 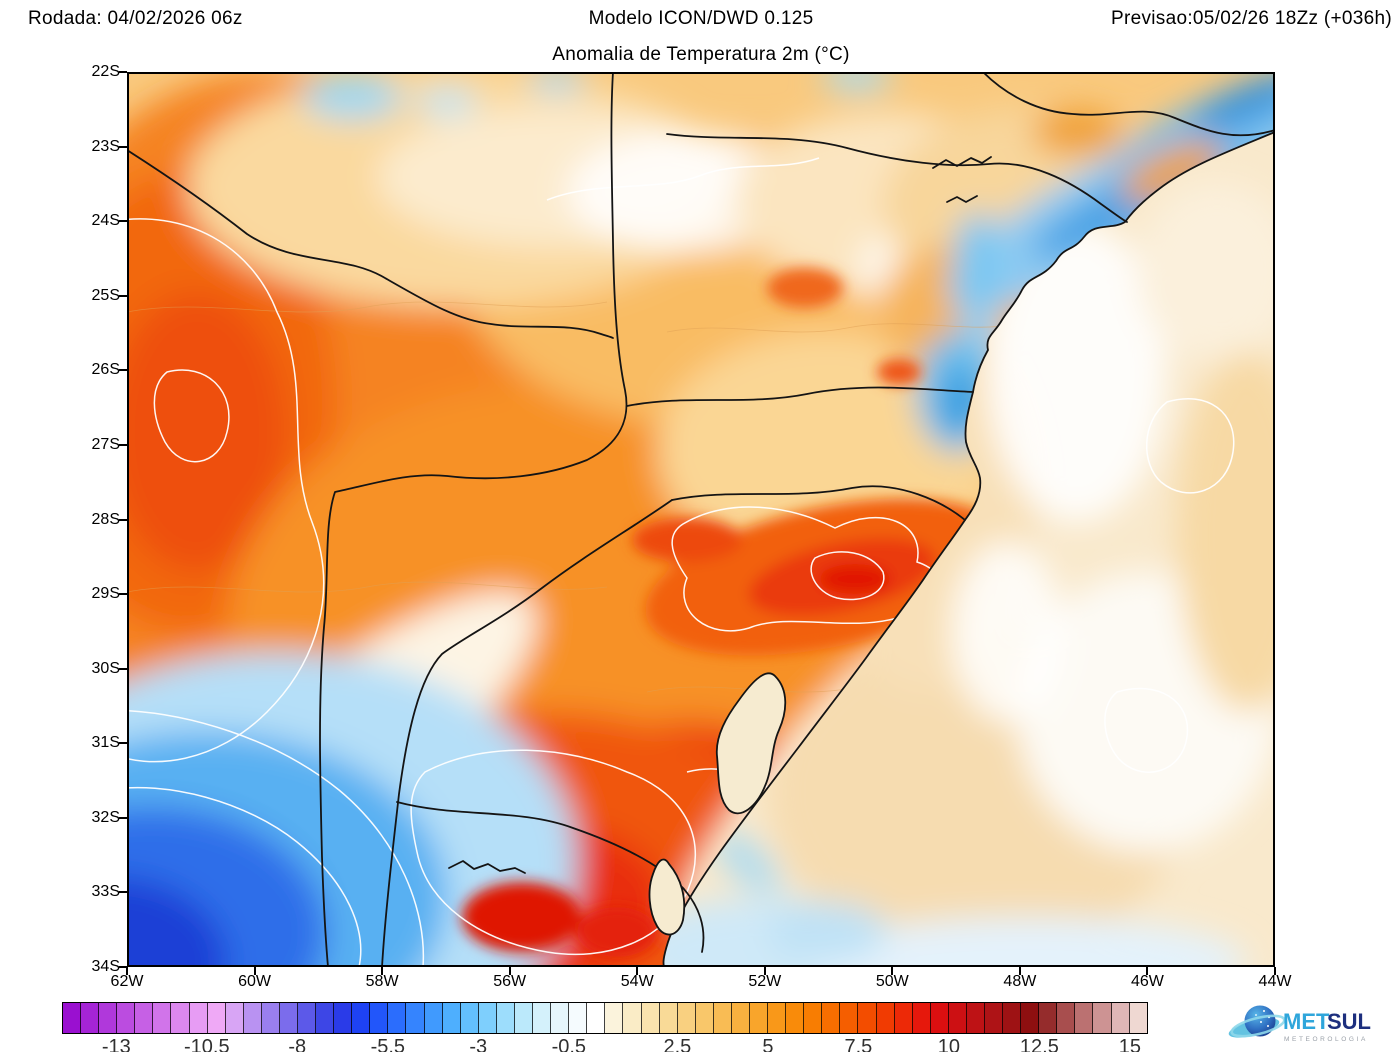 I want to click on lat-tick-label: 29S, so click(x=105, y=594).